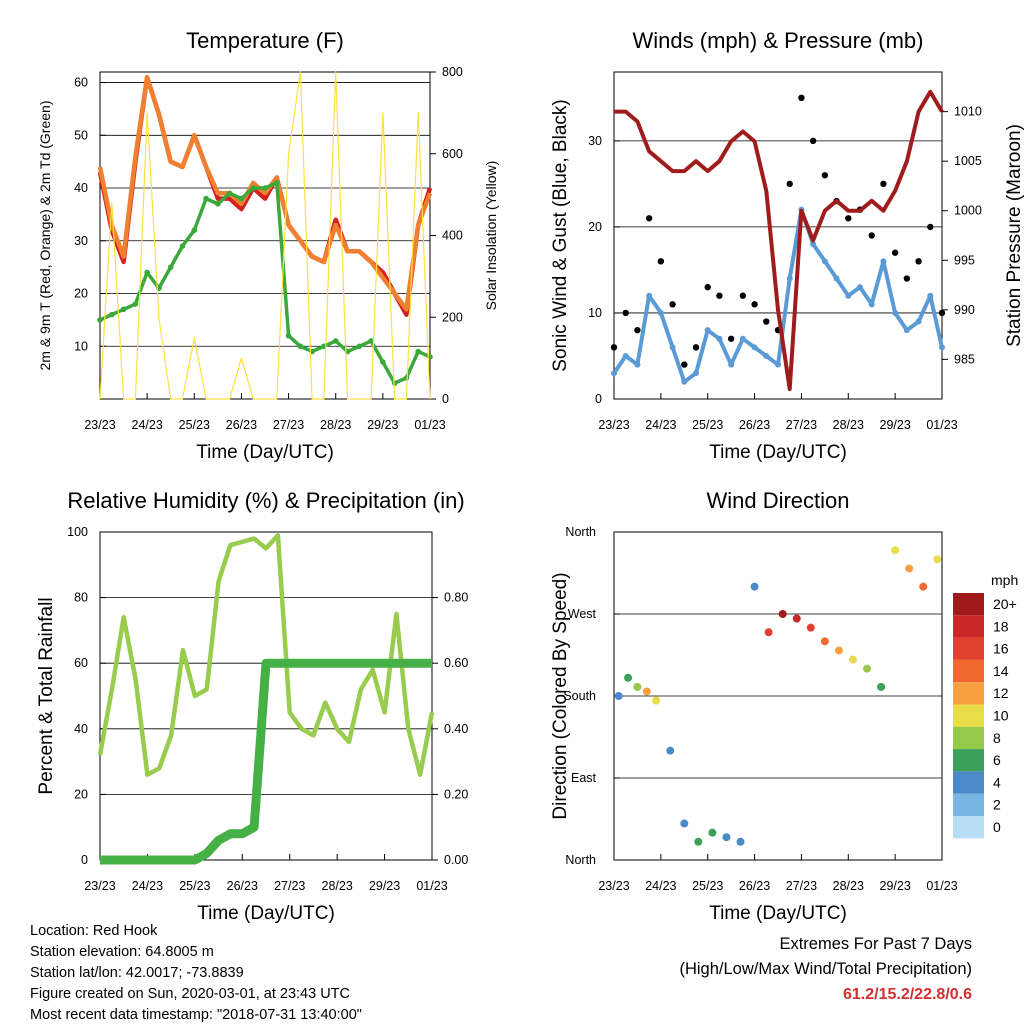  Describe the element at coordinates (137, 973) in the screenshot. I see `latlon-text: Station lat/lon: 42.0017; -73.8839` at that location.